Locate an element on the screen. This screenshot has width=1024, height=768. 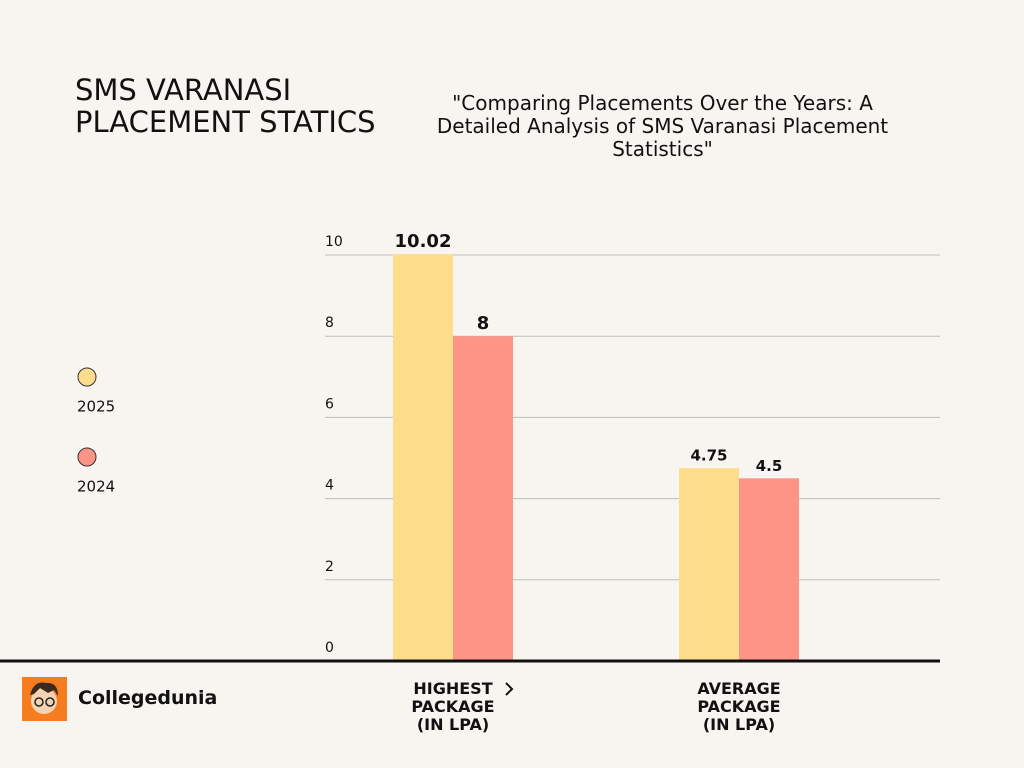
chevron is located at coordinates (509, 689).